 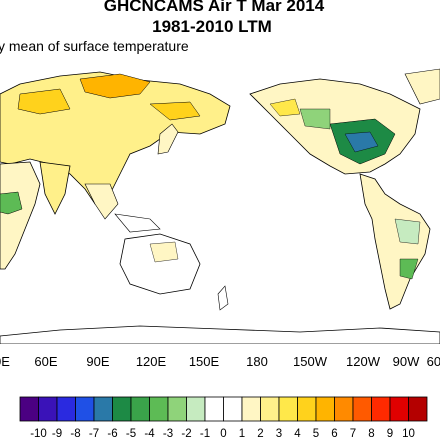 I want to click on map-title: GHCNCAMS Air T Mar 2014, so click(x=214, y=7).